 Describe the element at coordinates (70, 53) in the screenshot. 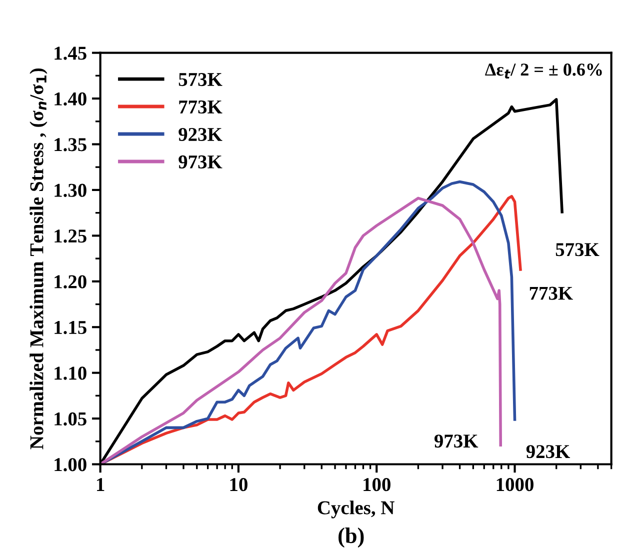

I see `y-tick-label: 1.45` at that location.